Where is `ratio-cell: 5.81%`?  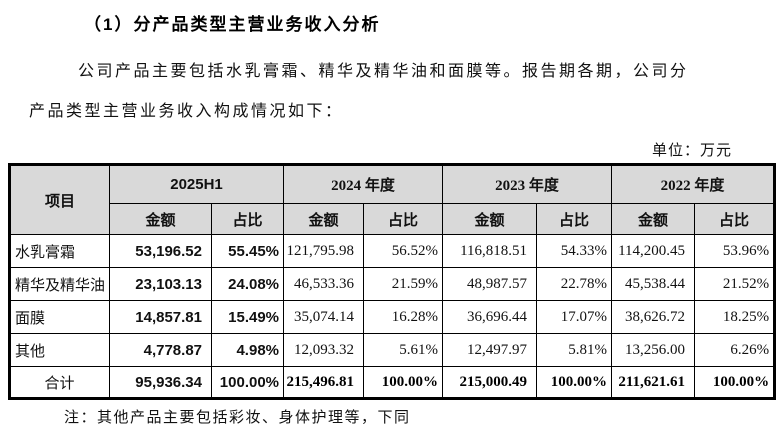
ratio-cell: 5.81% is located at coordinates (574, 350).